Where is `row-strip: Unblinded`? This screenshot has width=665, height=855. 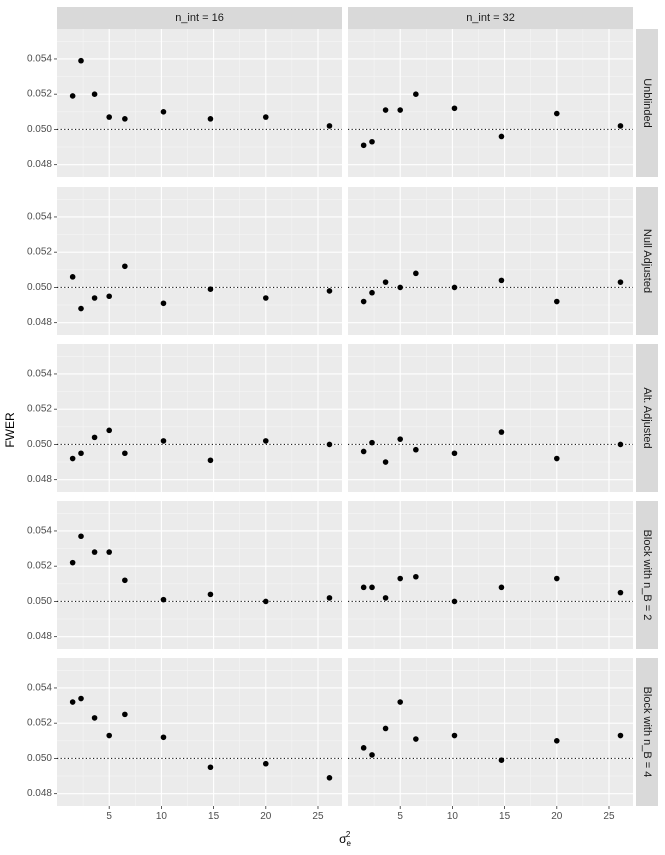 row-strip: Unblinded is located at coordinates (647, 103).